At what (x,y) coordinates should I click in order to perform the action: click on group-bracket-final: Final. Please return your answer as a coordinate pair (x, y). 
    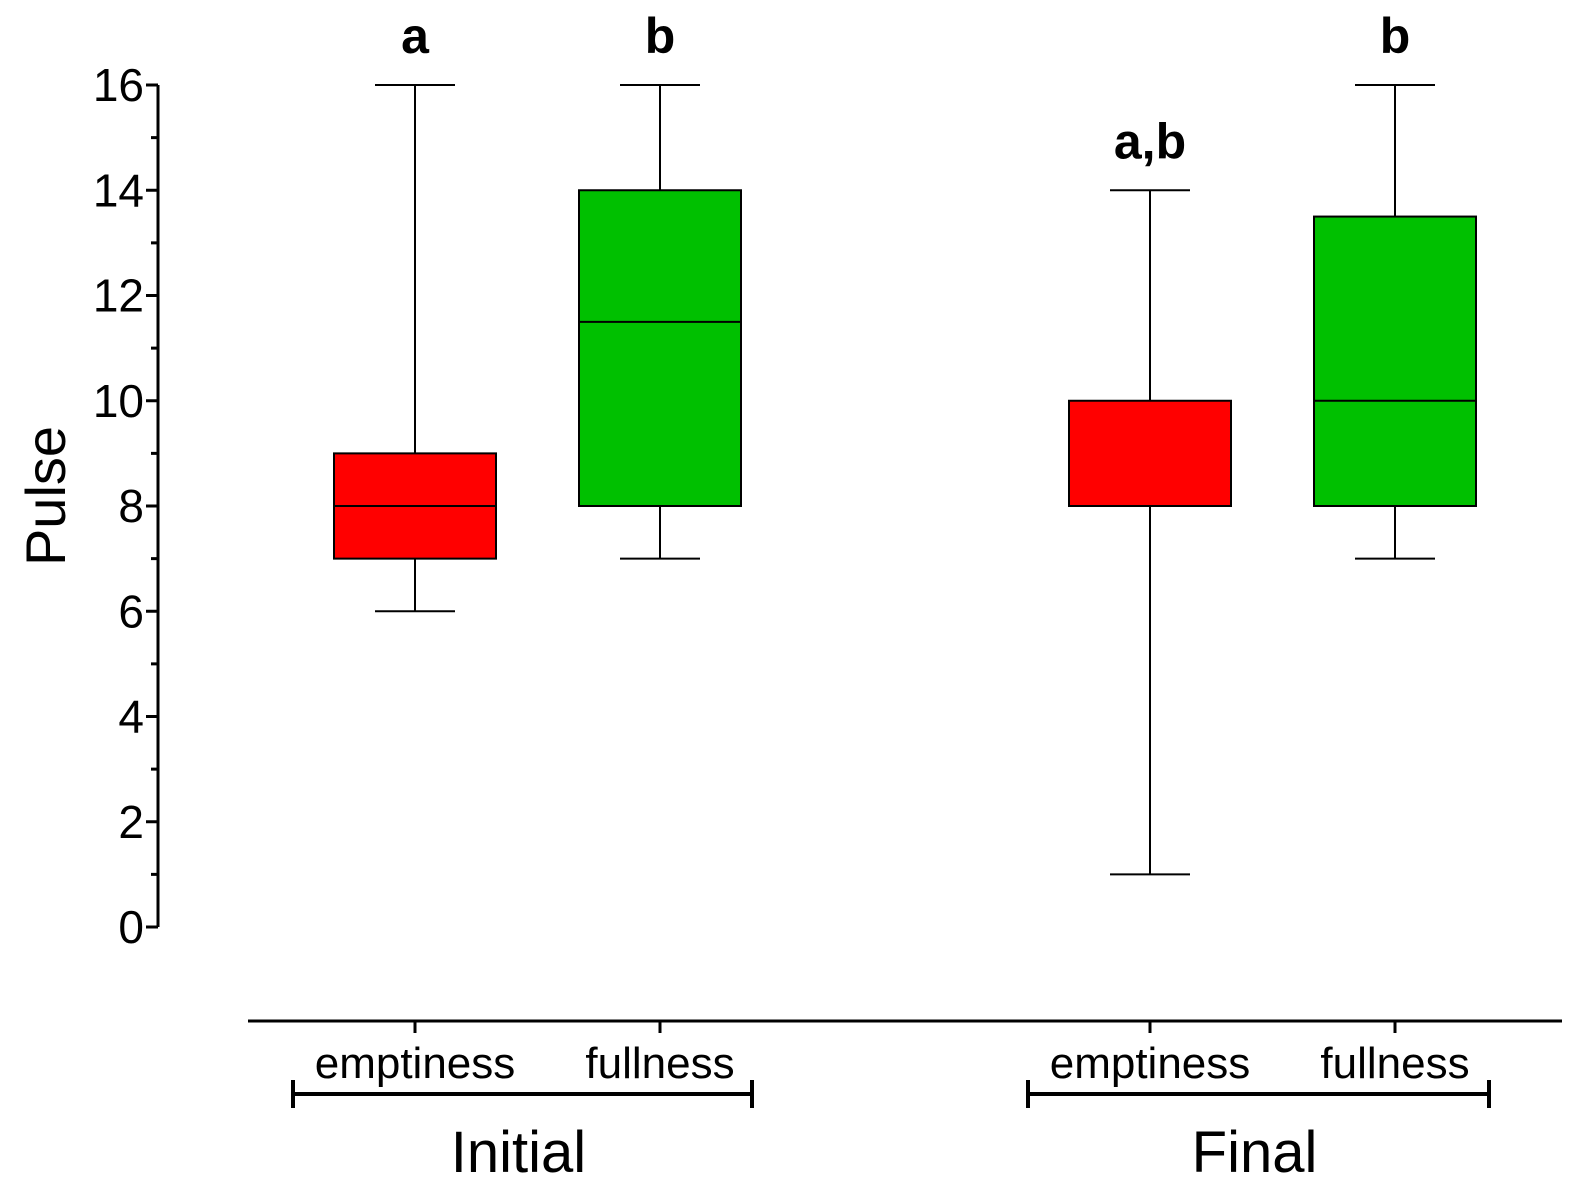
    Looking at the image, I should click on (1258, 1132).